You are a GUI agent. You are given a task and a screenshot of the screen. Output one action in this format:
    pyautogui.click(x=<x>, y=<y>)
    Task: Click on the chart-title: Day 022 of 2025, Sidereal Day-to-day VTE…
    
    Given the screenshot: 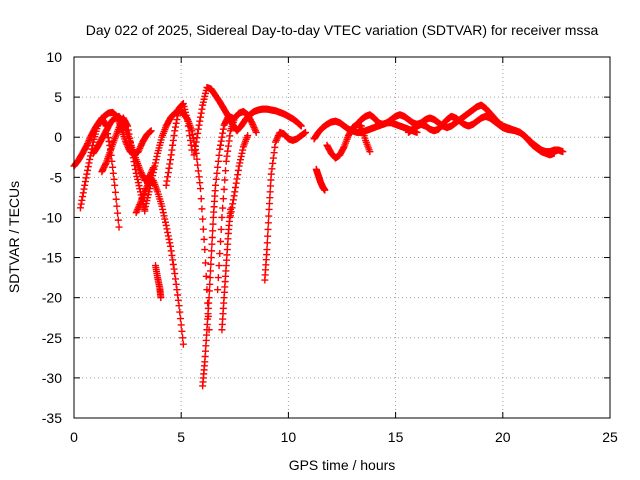 What is the action you would take?
    pyautogui.click(x=342, y=30)
    